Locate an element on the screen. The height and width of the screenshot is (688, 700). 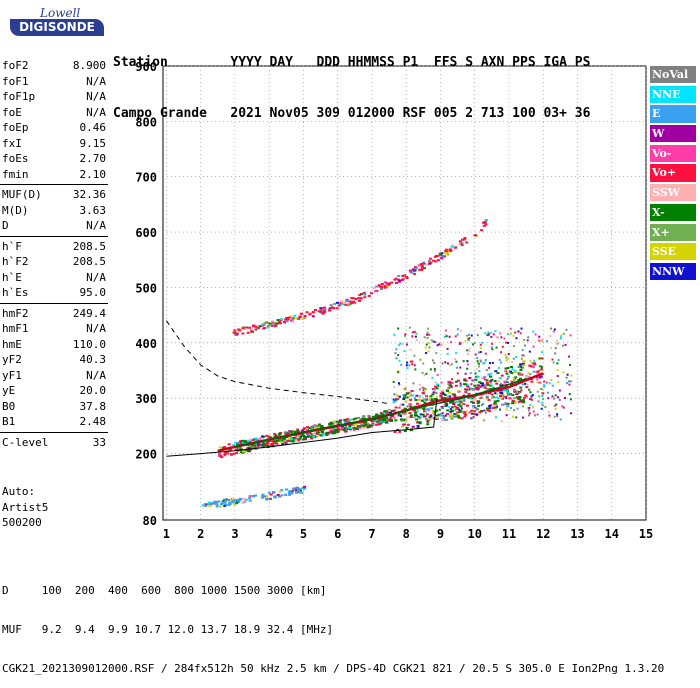
param-value: 208.5 is located at coordinates (89, 261).